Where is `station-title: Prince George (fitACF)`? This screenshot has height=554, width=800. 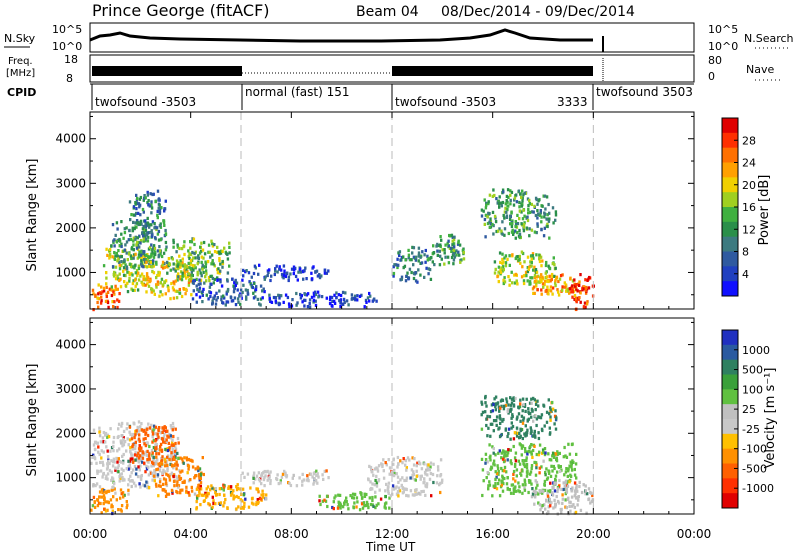 station-title: Prince George (fitACF) is located at coordinates (181, 10).